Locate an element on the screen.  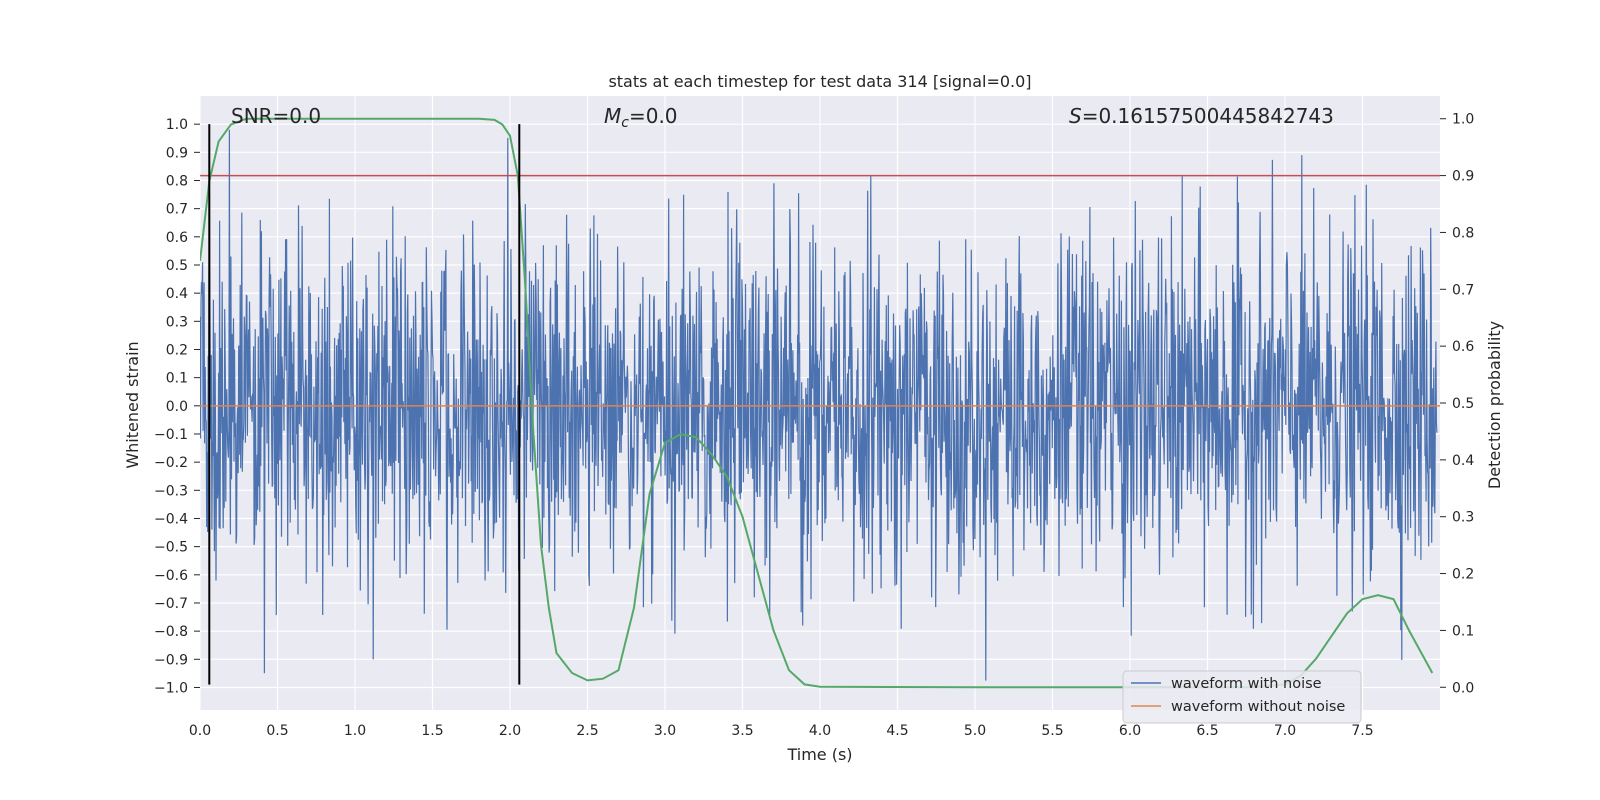
y-right-tick-label: 0.9 is located at coordinates (1463, 177).